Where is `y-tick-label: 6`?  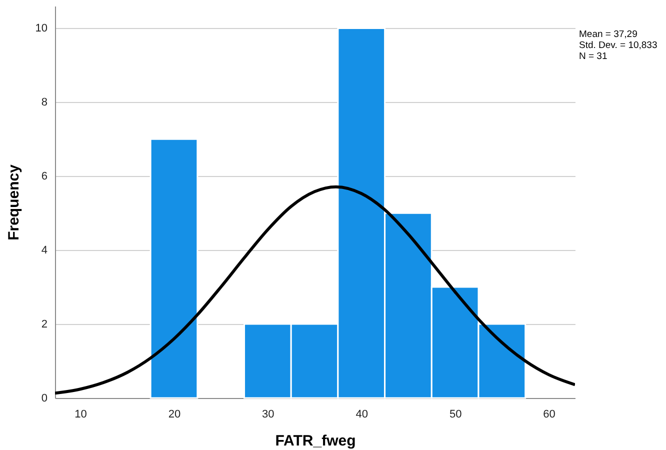 y-tick-label: 6 is located at coordinates (44, 176).